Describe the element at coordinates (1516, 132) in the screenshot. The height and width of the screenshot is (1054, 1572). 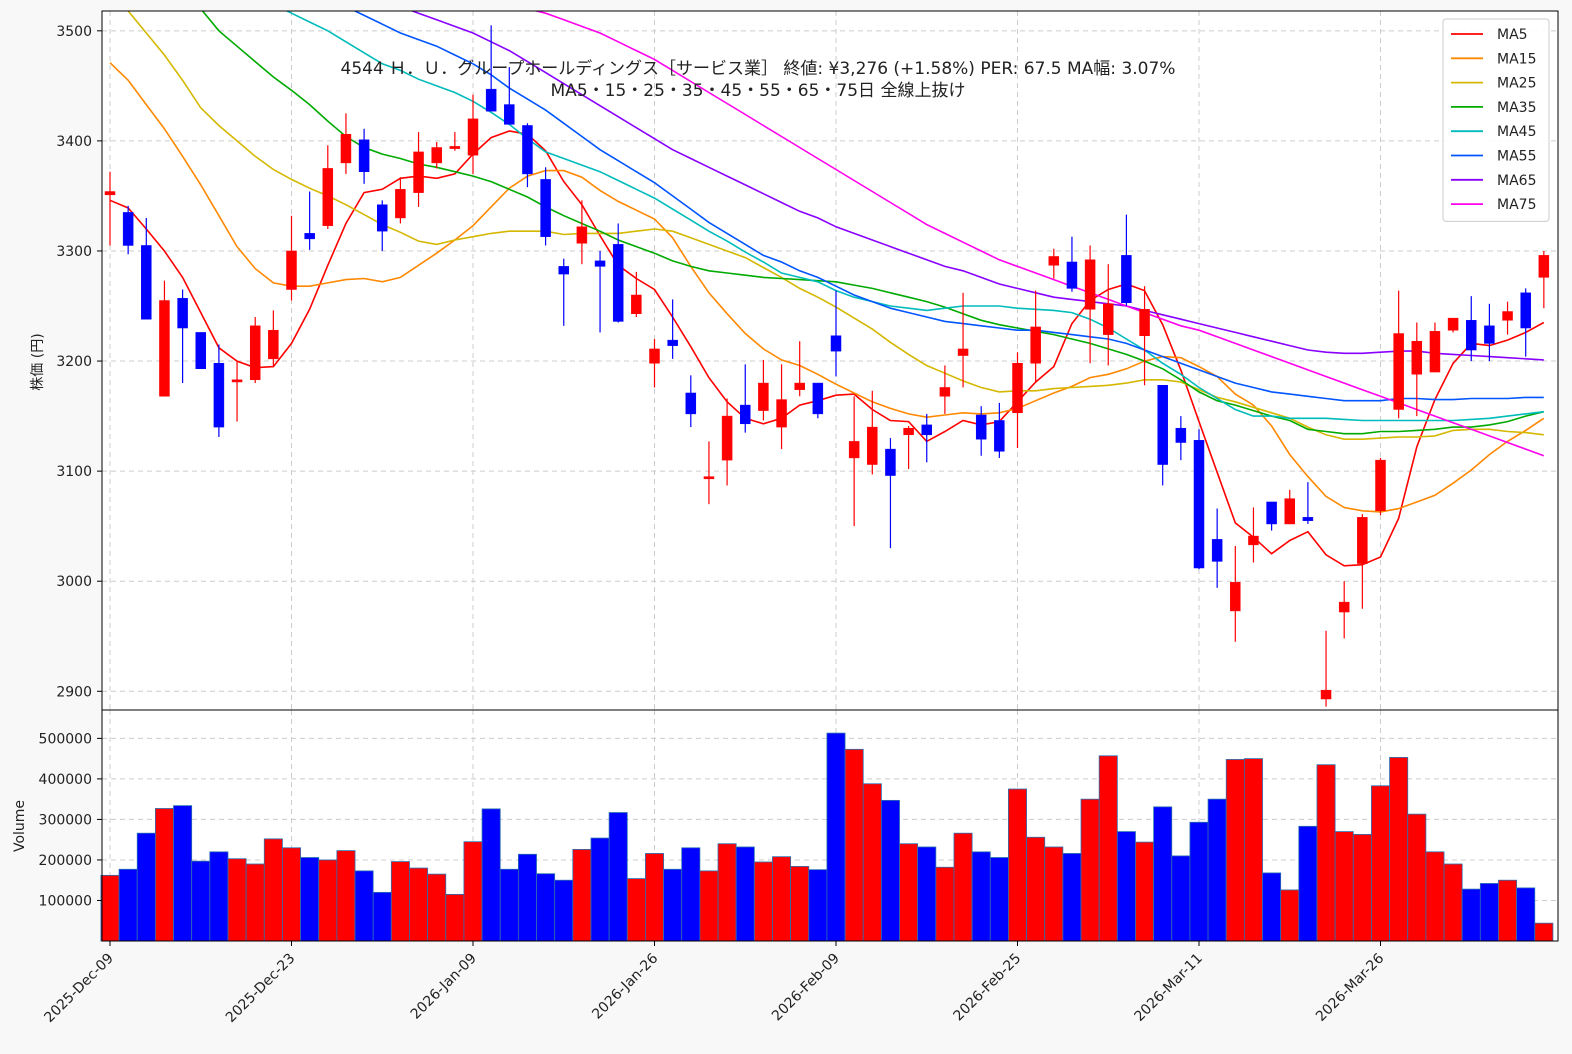
I see `legend-label-ma45: MA45` at that location.